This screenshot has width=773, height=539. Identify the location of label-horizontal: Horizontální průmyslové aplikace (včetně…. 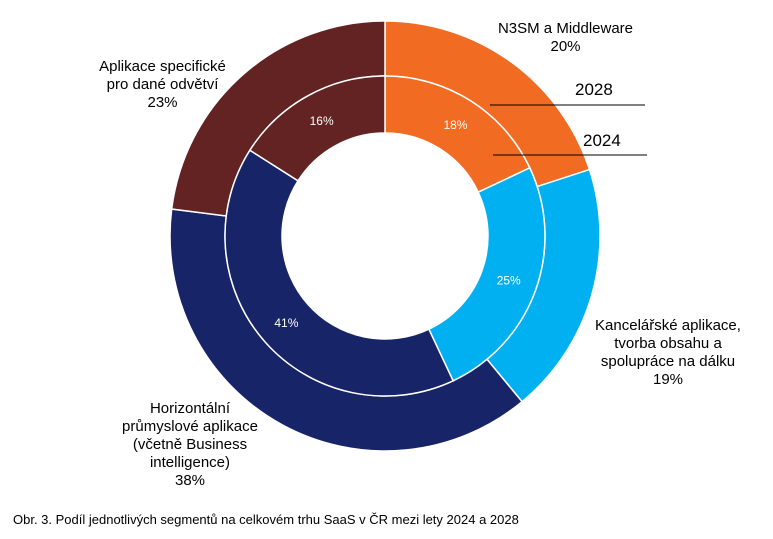
(190, 445).